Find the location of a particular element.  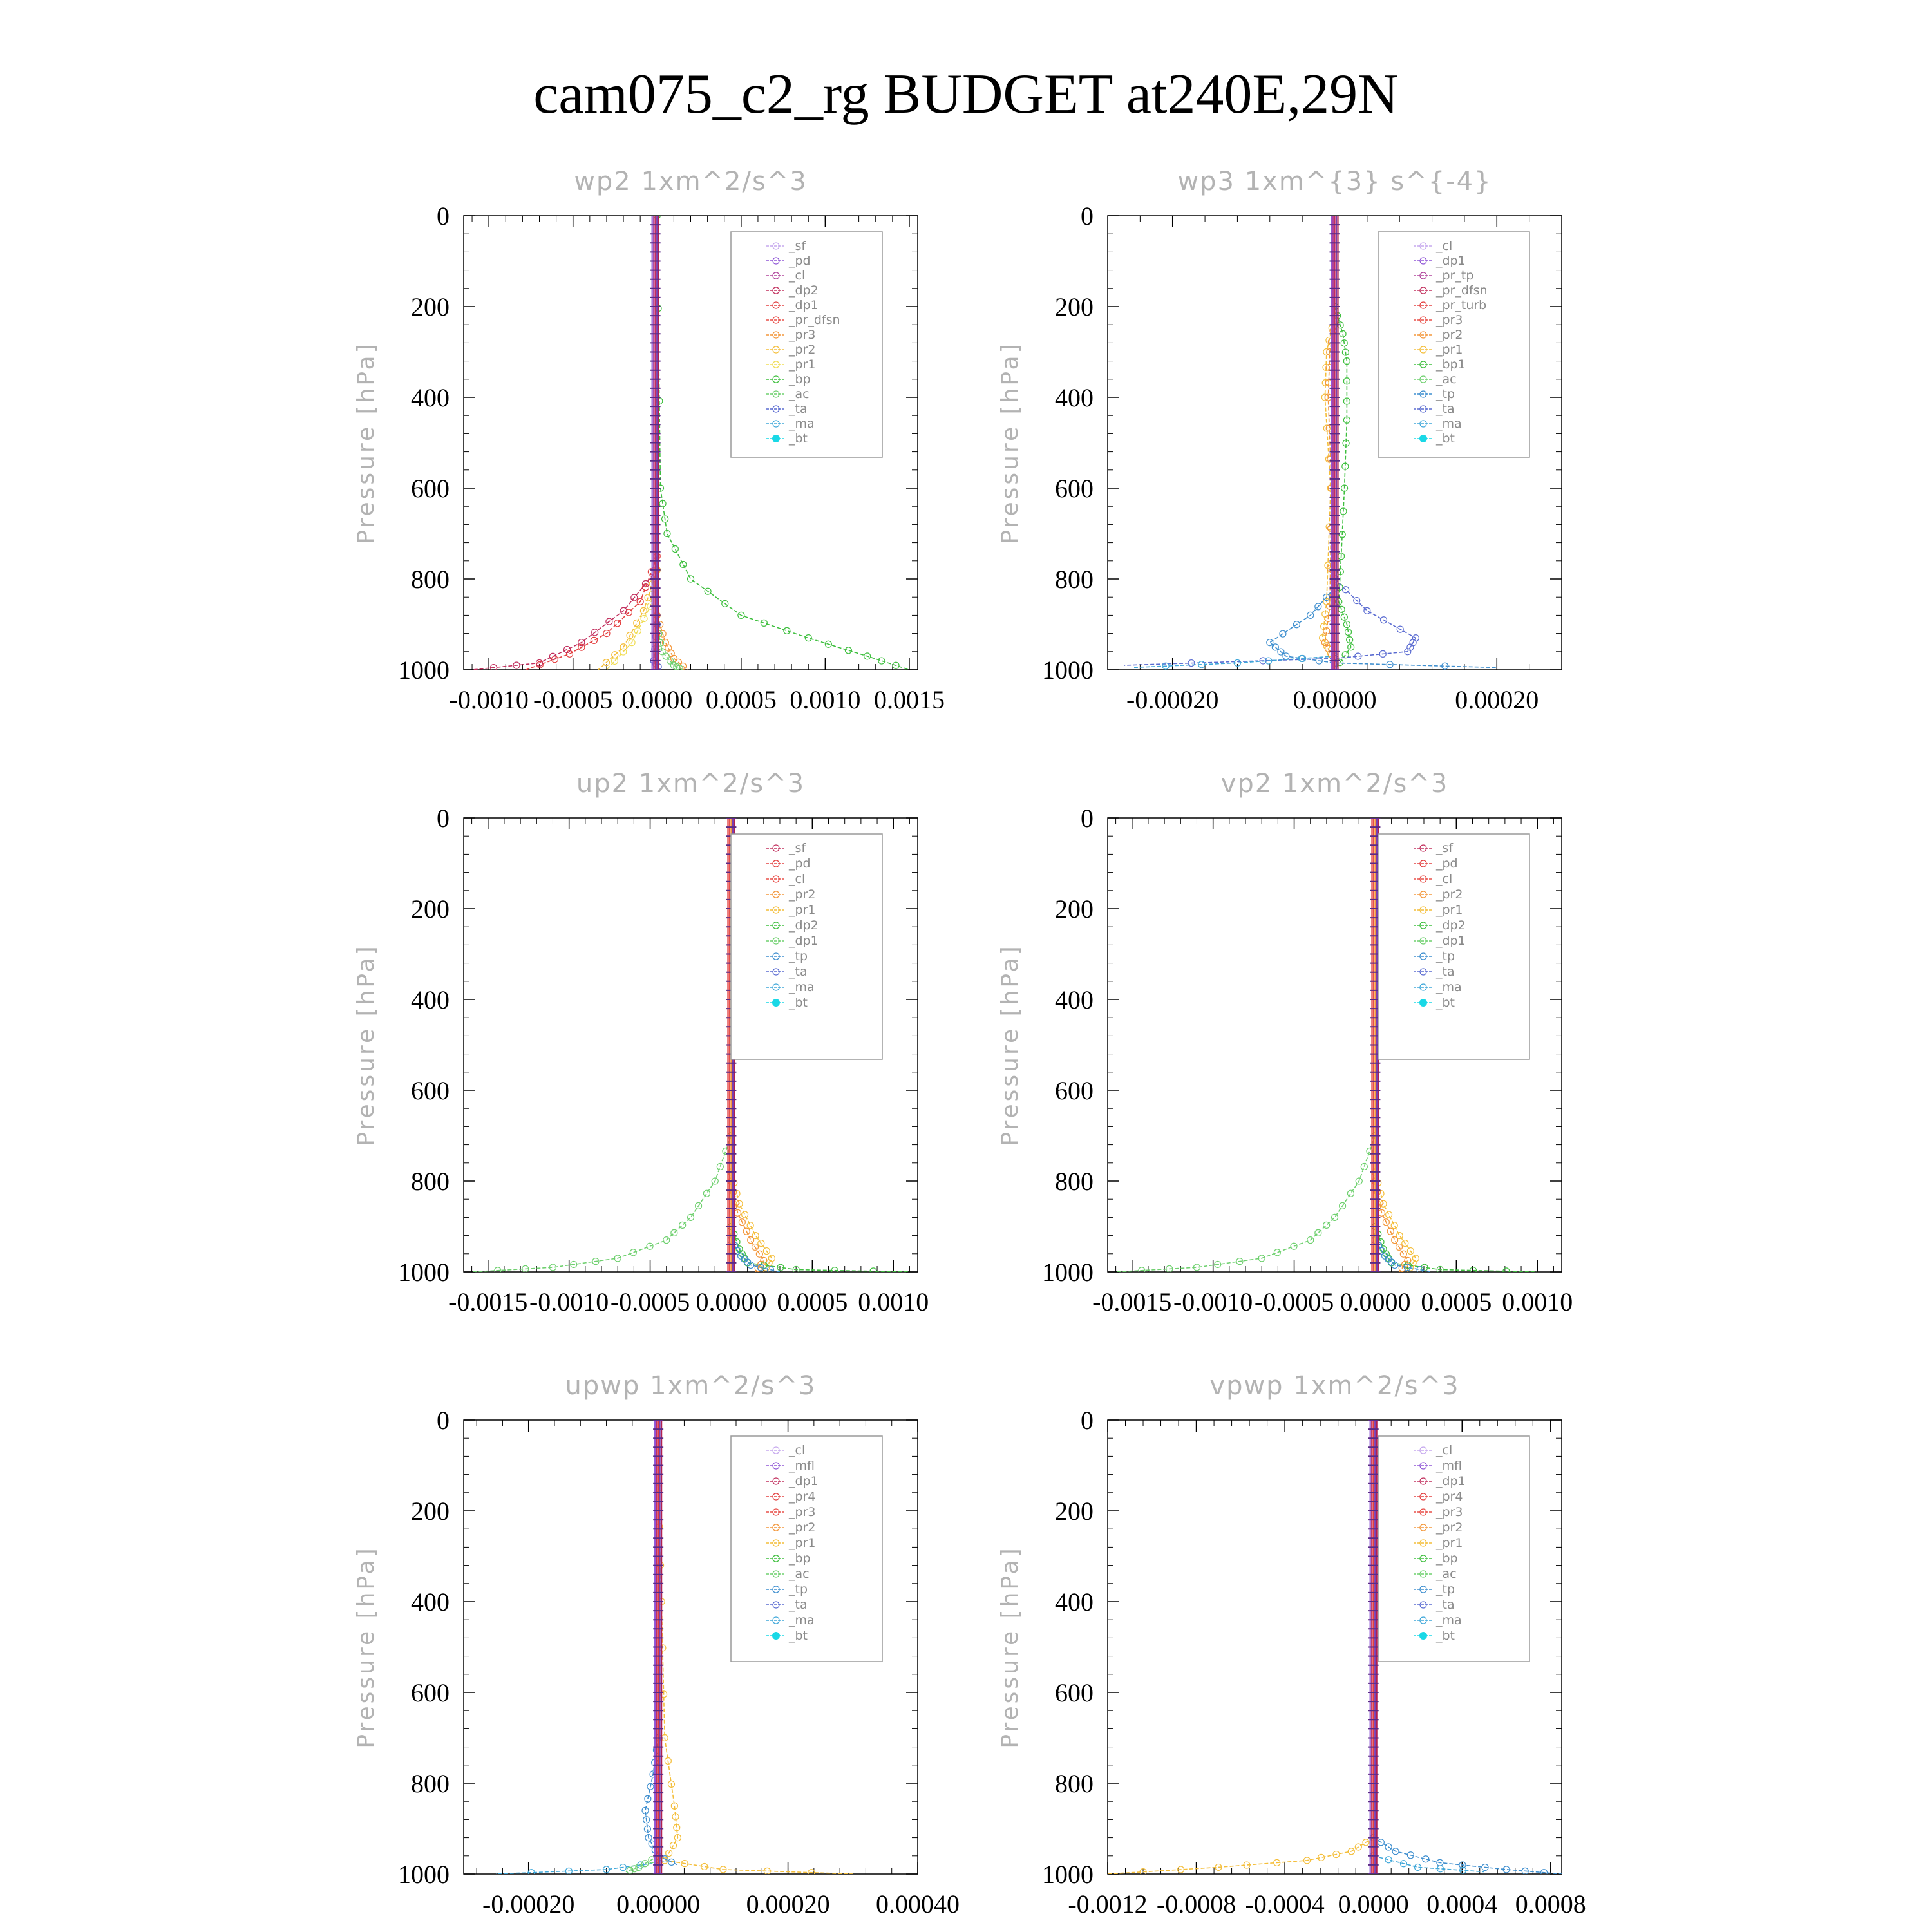

legend-label: _ac is located at coordinates (1446, 1574).